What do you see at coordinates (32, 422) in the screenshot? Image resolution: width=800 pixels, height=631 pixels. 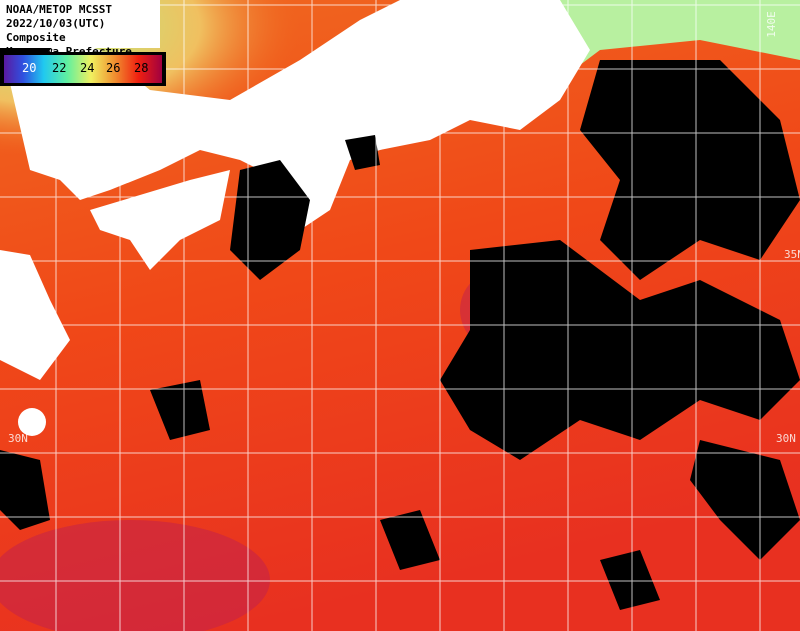 I see `island` at bounding box center [32, 422].